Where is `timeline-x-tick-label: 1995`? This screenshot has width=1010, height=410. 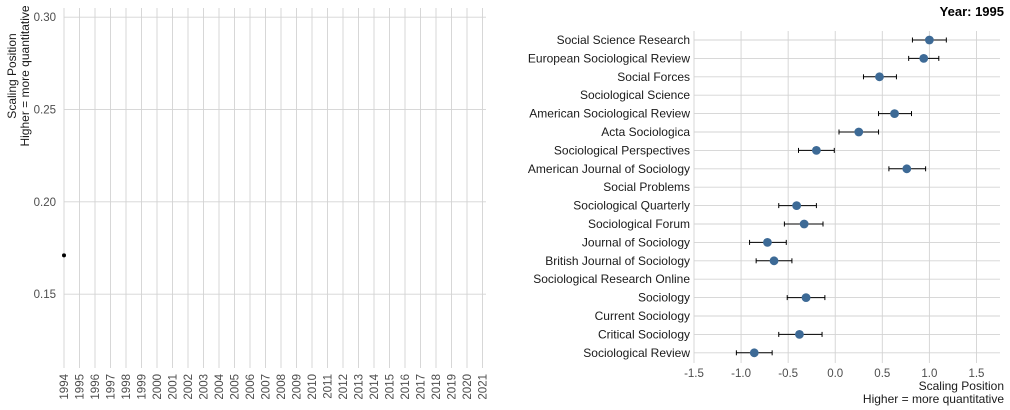 timeline-x-tick-label: 1995 is located at coordinates (81, 387).